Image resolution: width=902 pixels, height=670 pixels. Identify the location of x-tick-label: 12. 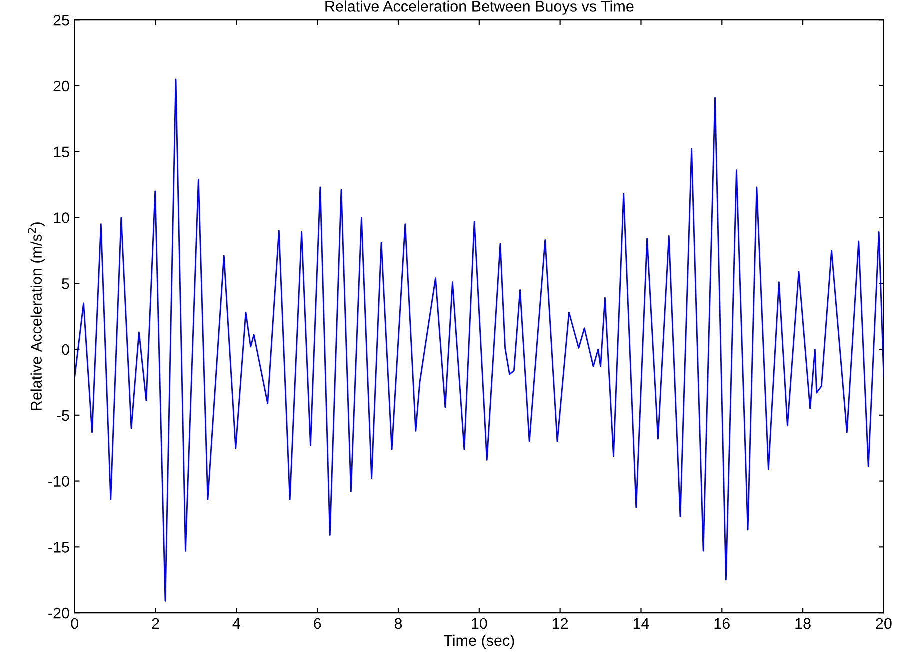
(560, 623).